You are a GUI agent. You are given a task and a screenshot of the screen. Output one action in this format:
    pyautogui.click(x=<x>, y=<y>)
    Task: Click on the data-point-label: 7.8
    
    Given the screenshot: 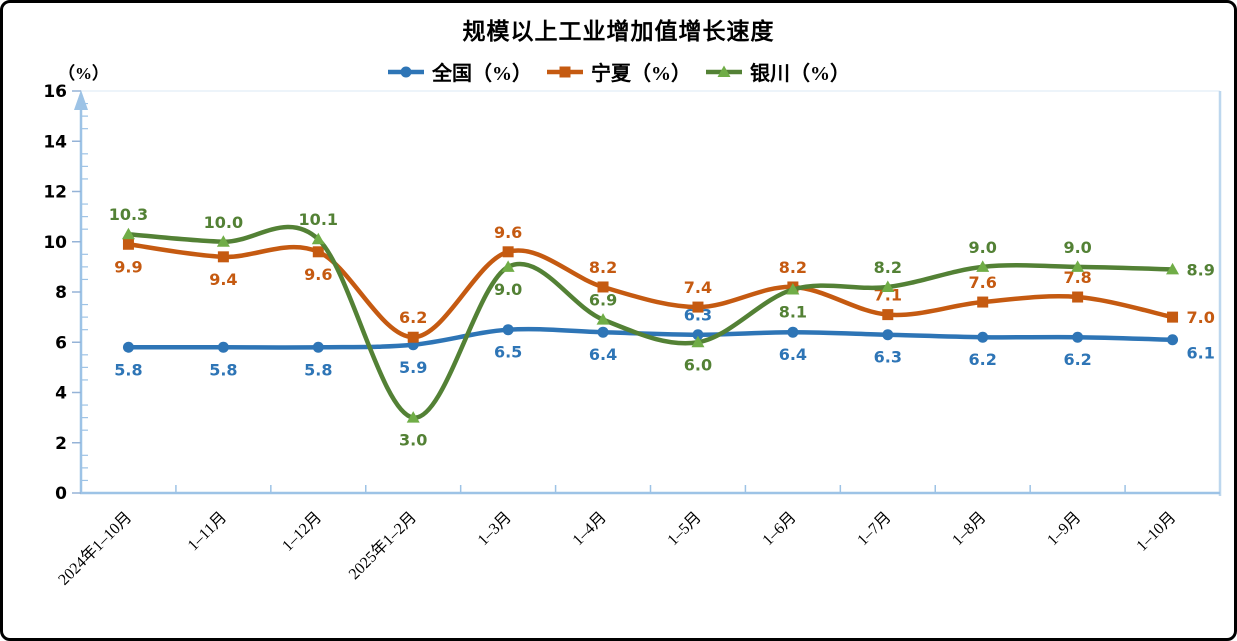 What is the action you would take?
    pyautogui.click(x=1077, y=277)
    